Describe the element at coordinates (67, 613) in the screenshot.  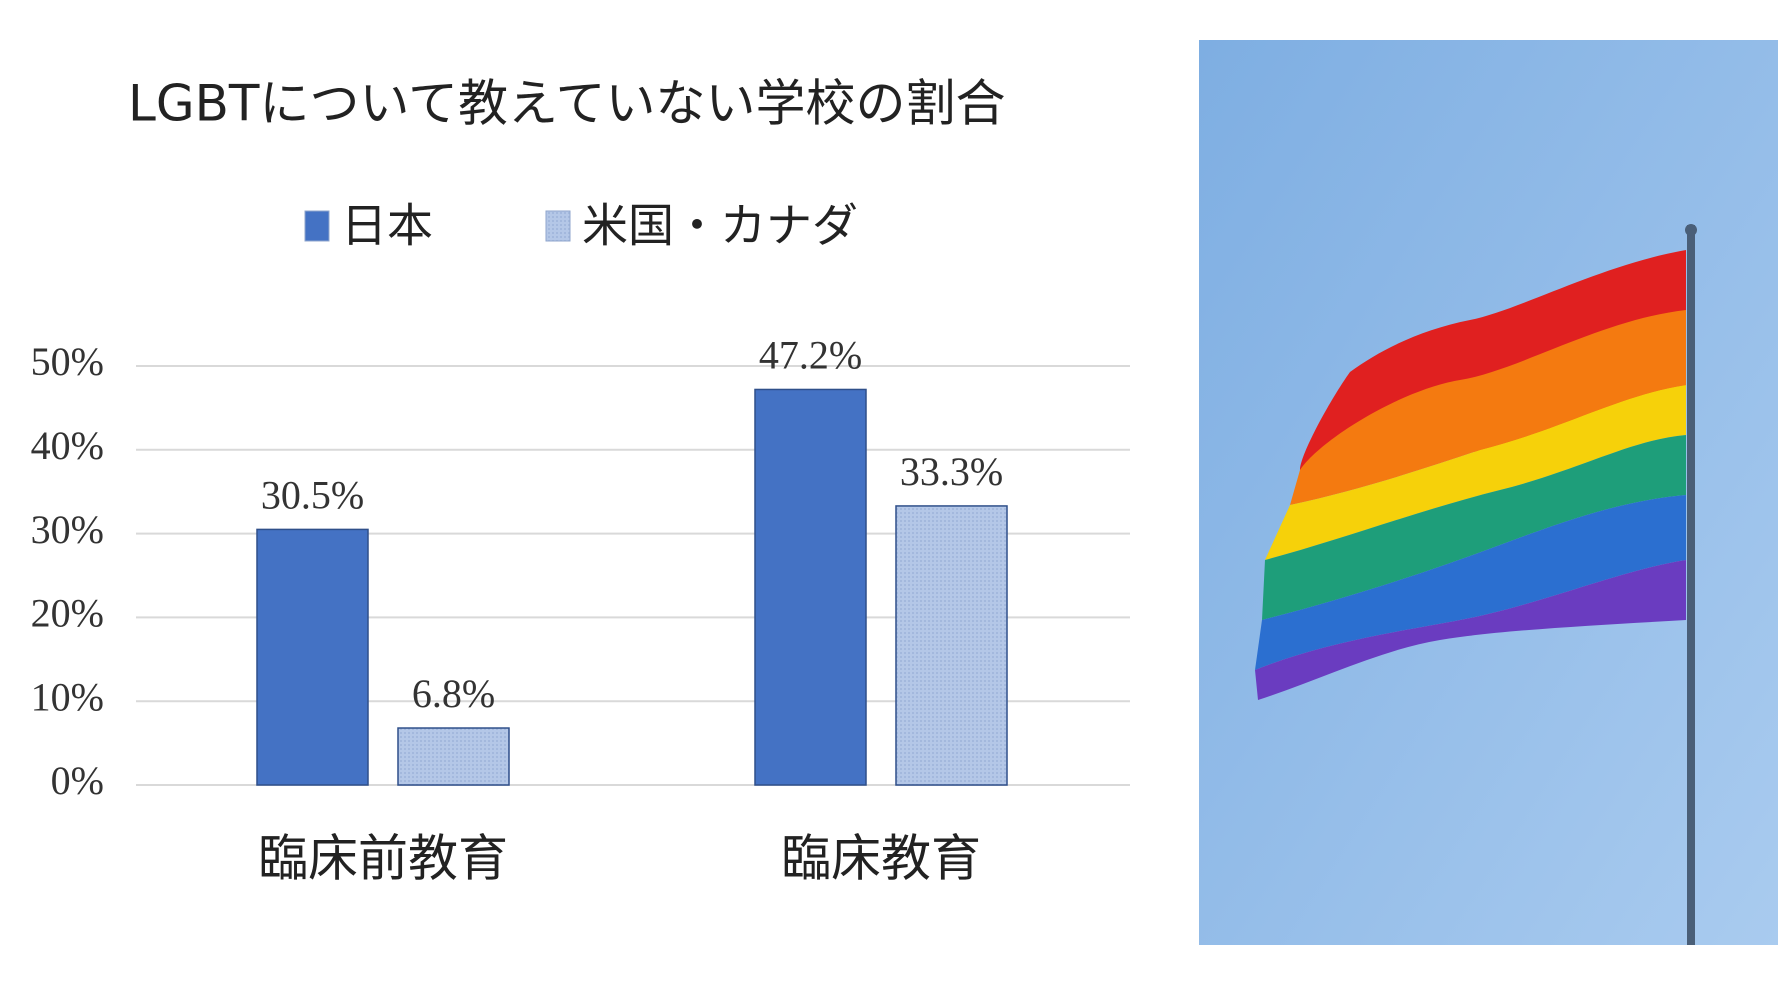
I see `y-tick-label: 20%` at that location.